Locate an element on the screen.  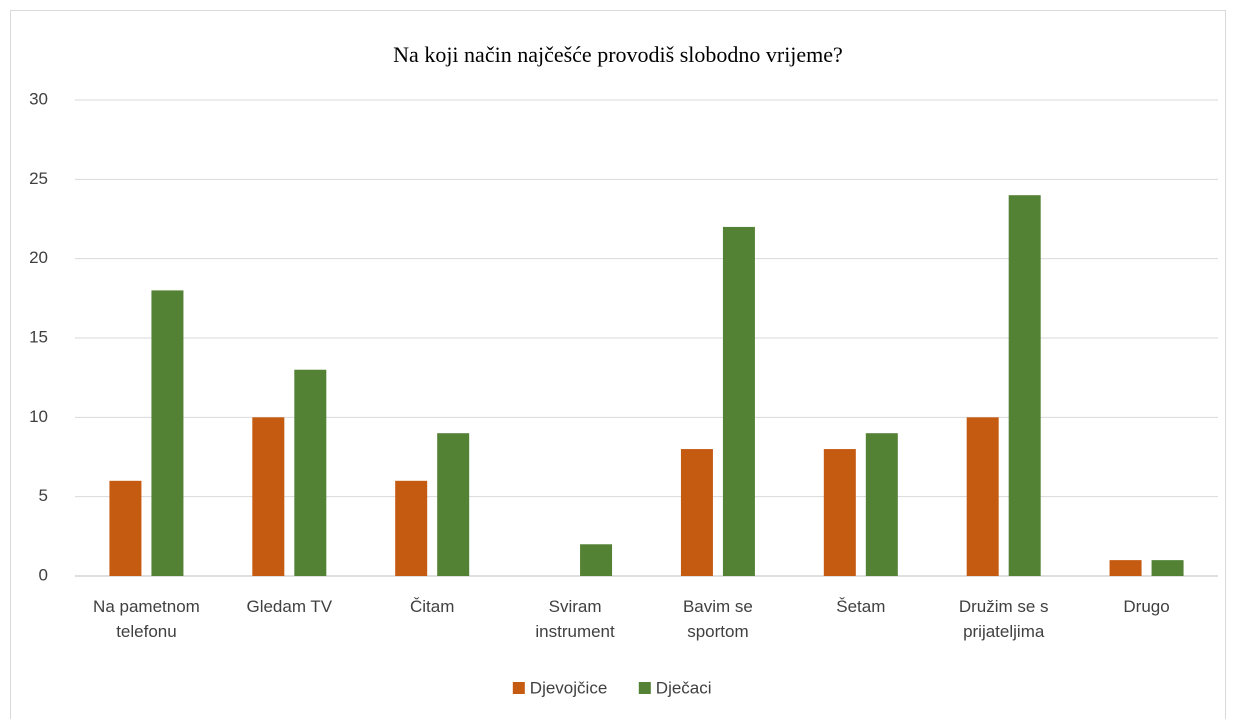
legend-label: Djevojčice is located at coordinates (568, 687).